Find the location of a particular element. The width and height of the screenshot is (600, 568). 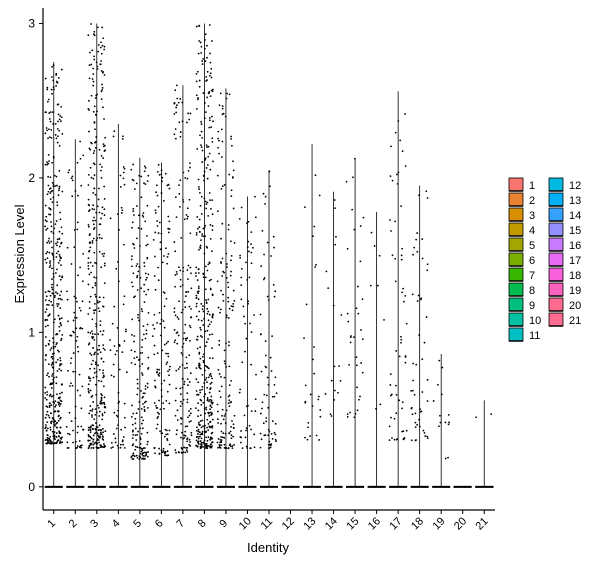

legend-item-2: 2 is located at coordinates (521, 199).